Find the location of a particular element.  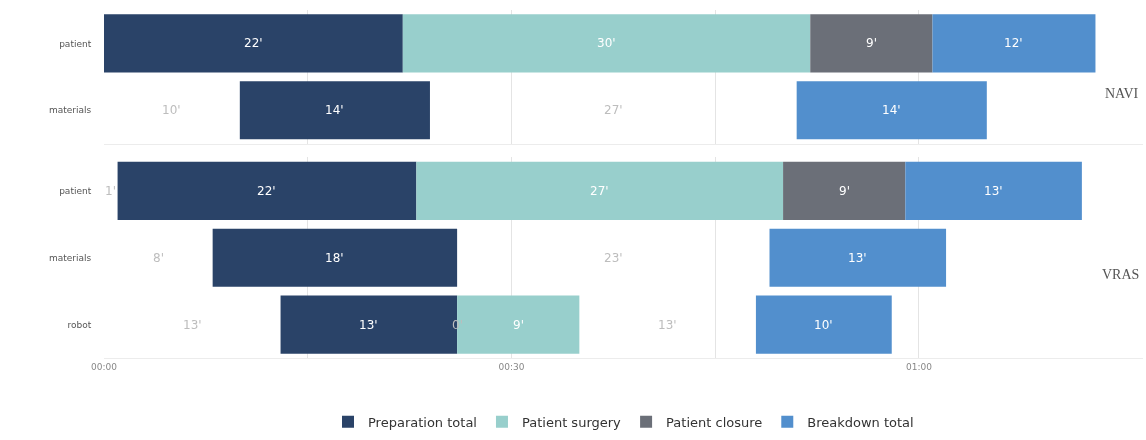

x-tick-label: 00:00 is located at coordinates (104, 366).